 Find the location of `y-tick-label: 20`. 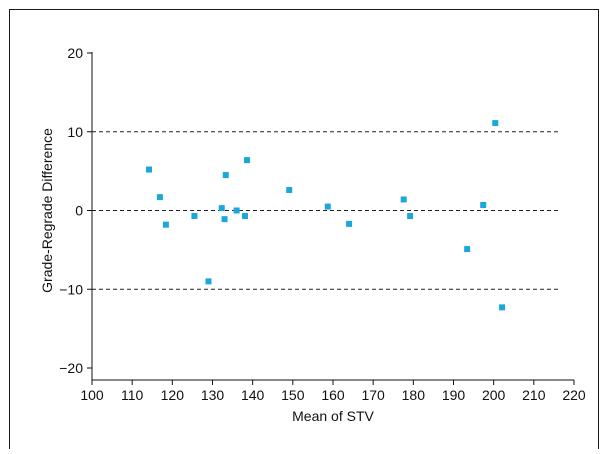

y-tick-label: 20 is located at coordinates (75, 53).